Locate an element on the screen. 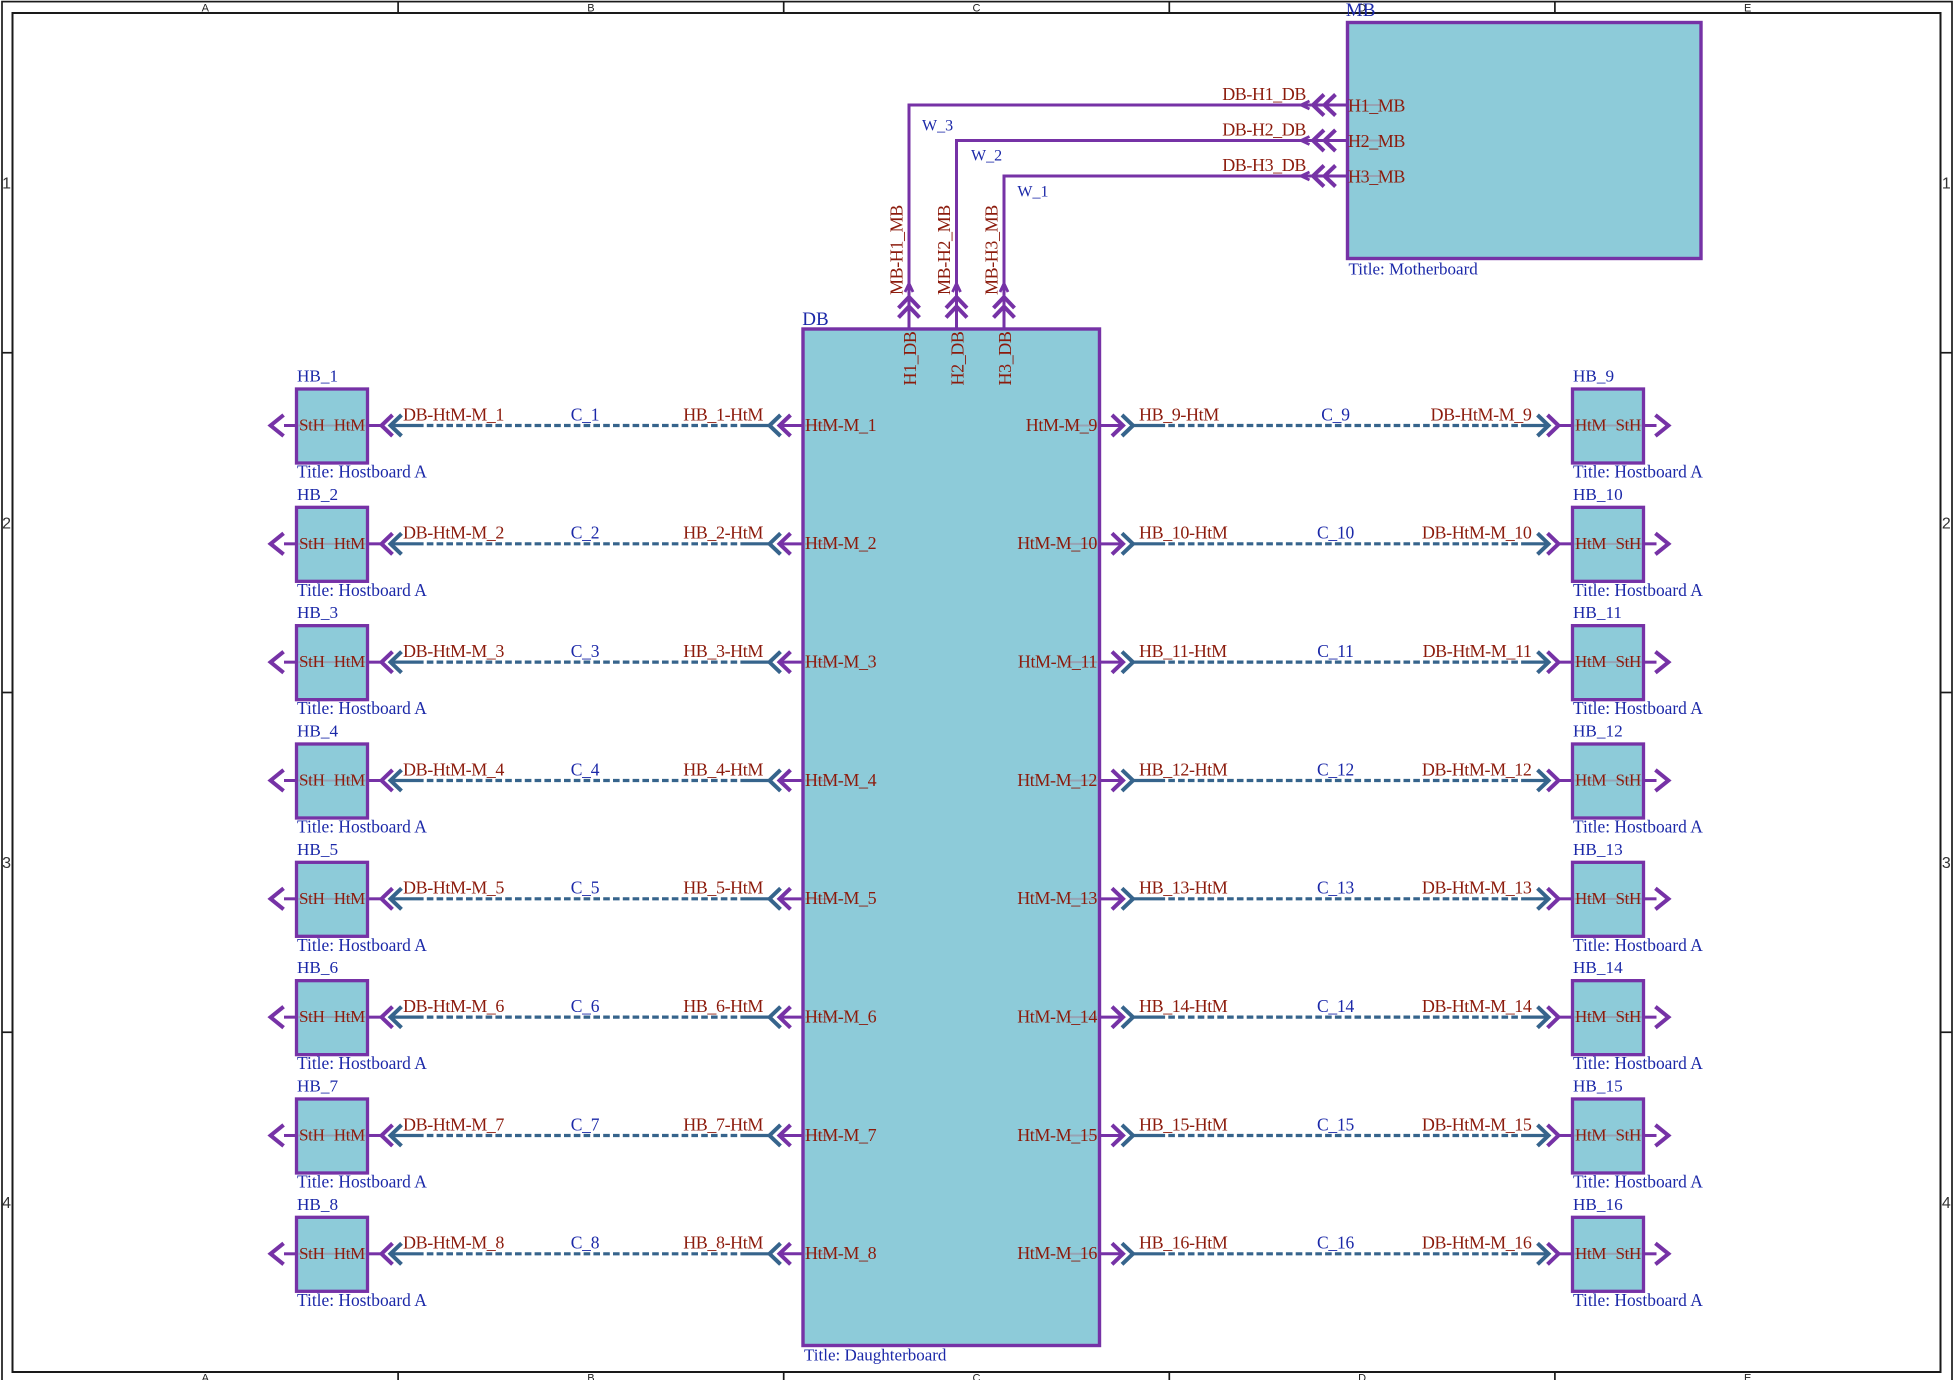  svg-text: 2 is located at coordinates (1946, 523).